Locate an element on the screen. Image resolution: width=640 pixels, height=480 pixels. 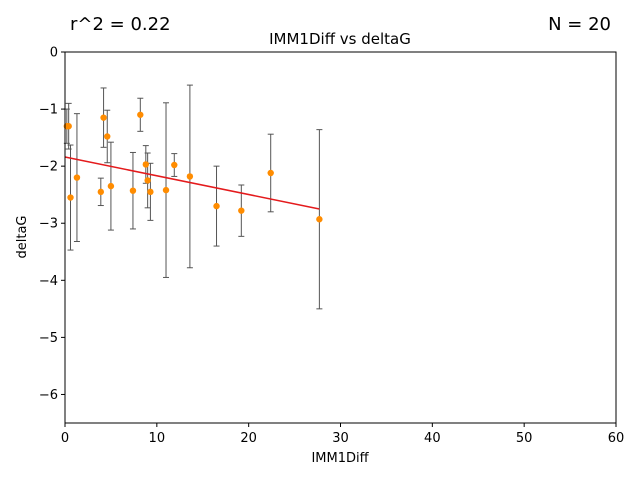
r-squared-label: r^2 = 0.22 is located at coordinates (120, 24).